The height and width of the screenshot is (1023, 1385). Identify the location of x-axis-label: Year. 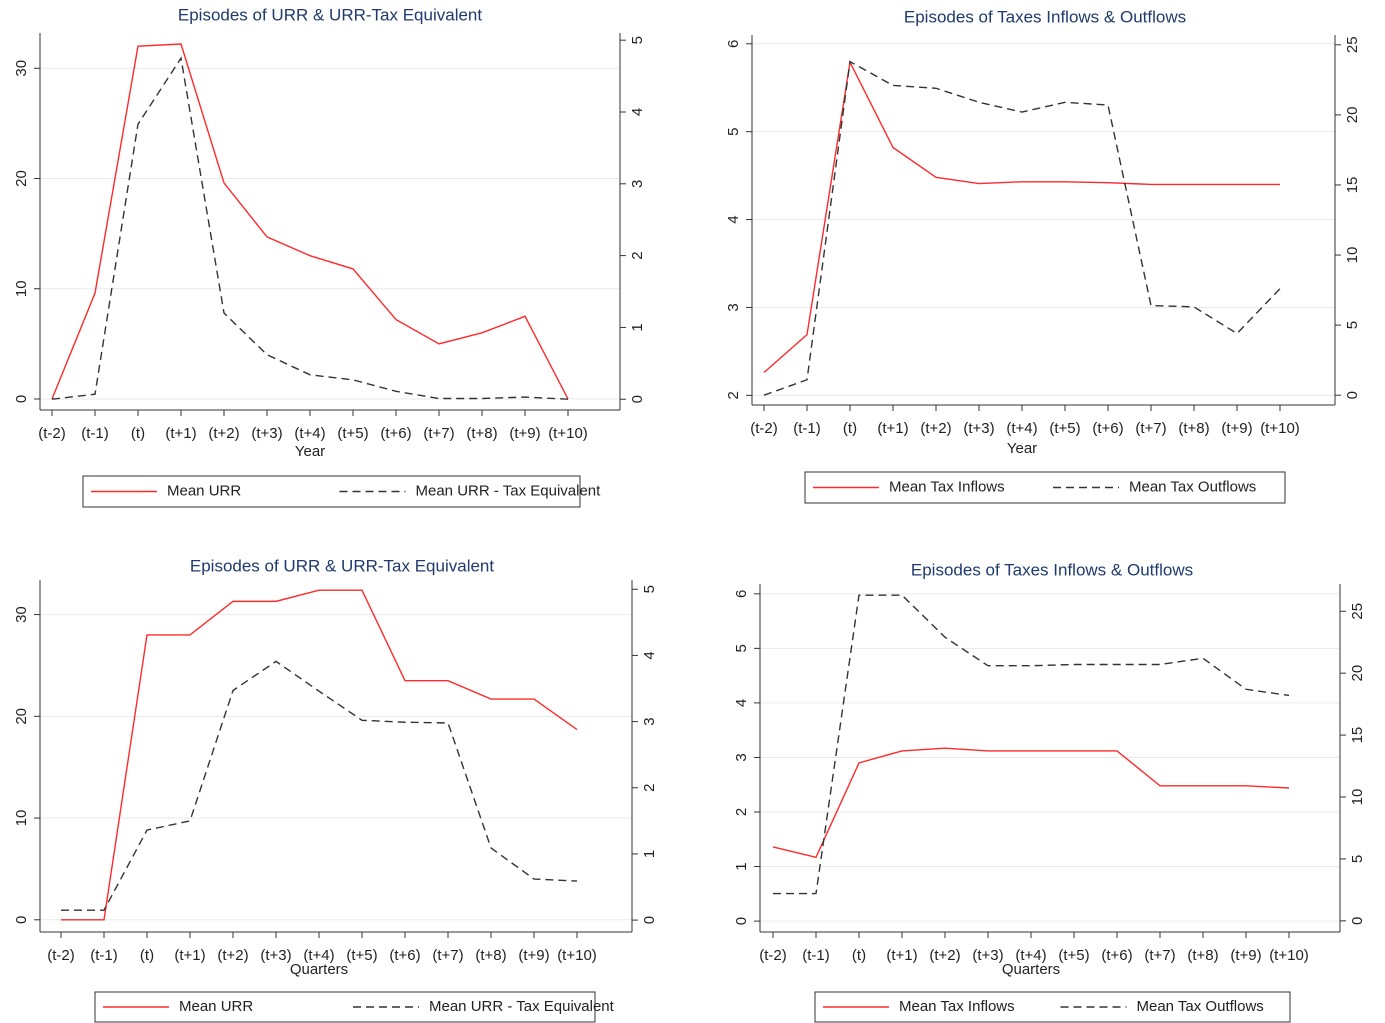
(1022, 448).